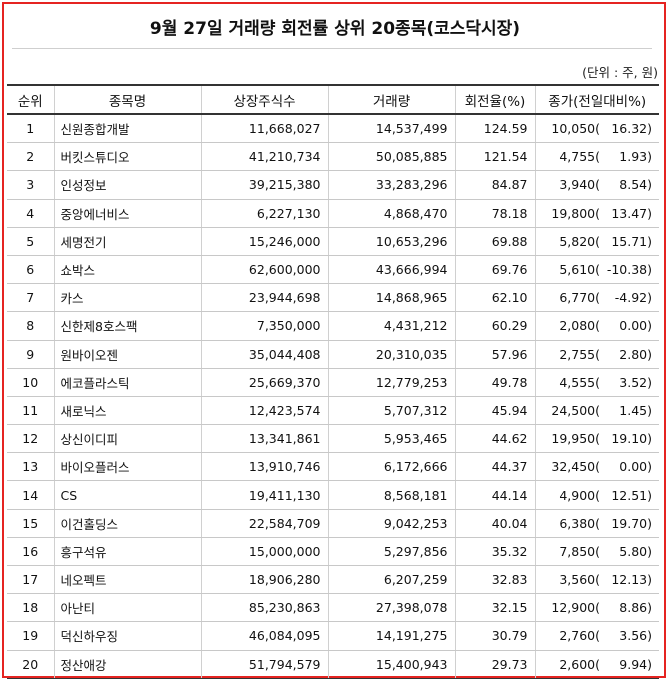  Describe the element at coordinates (579, 523) in the screenshot. I see `closing-price: 6,380(` at that location.